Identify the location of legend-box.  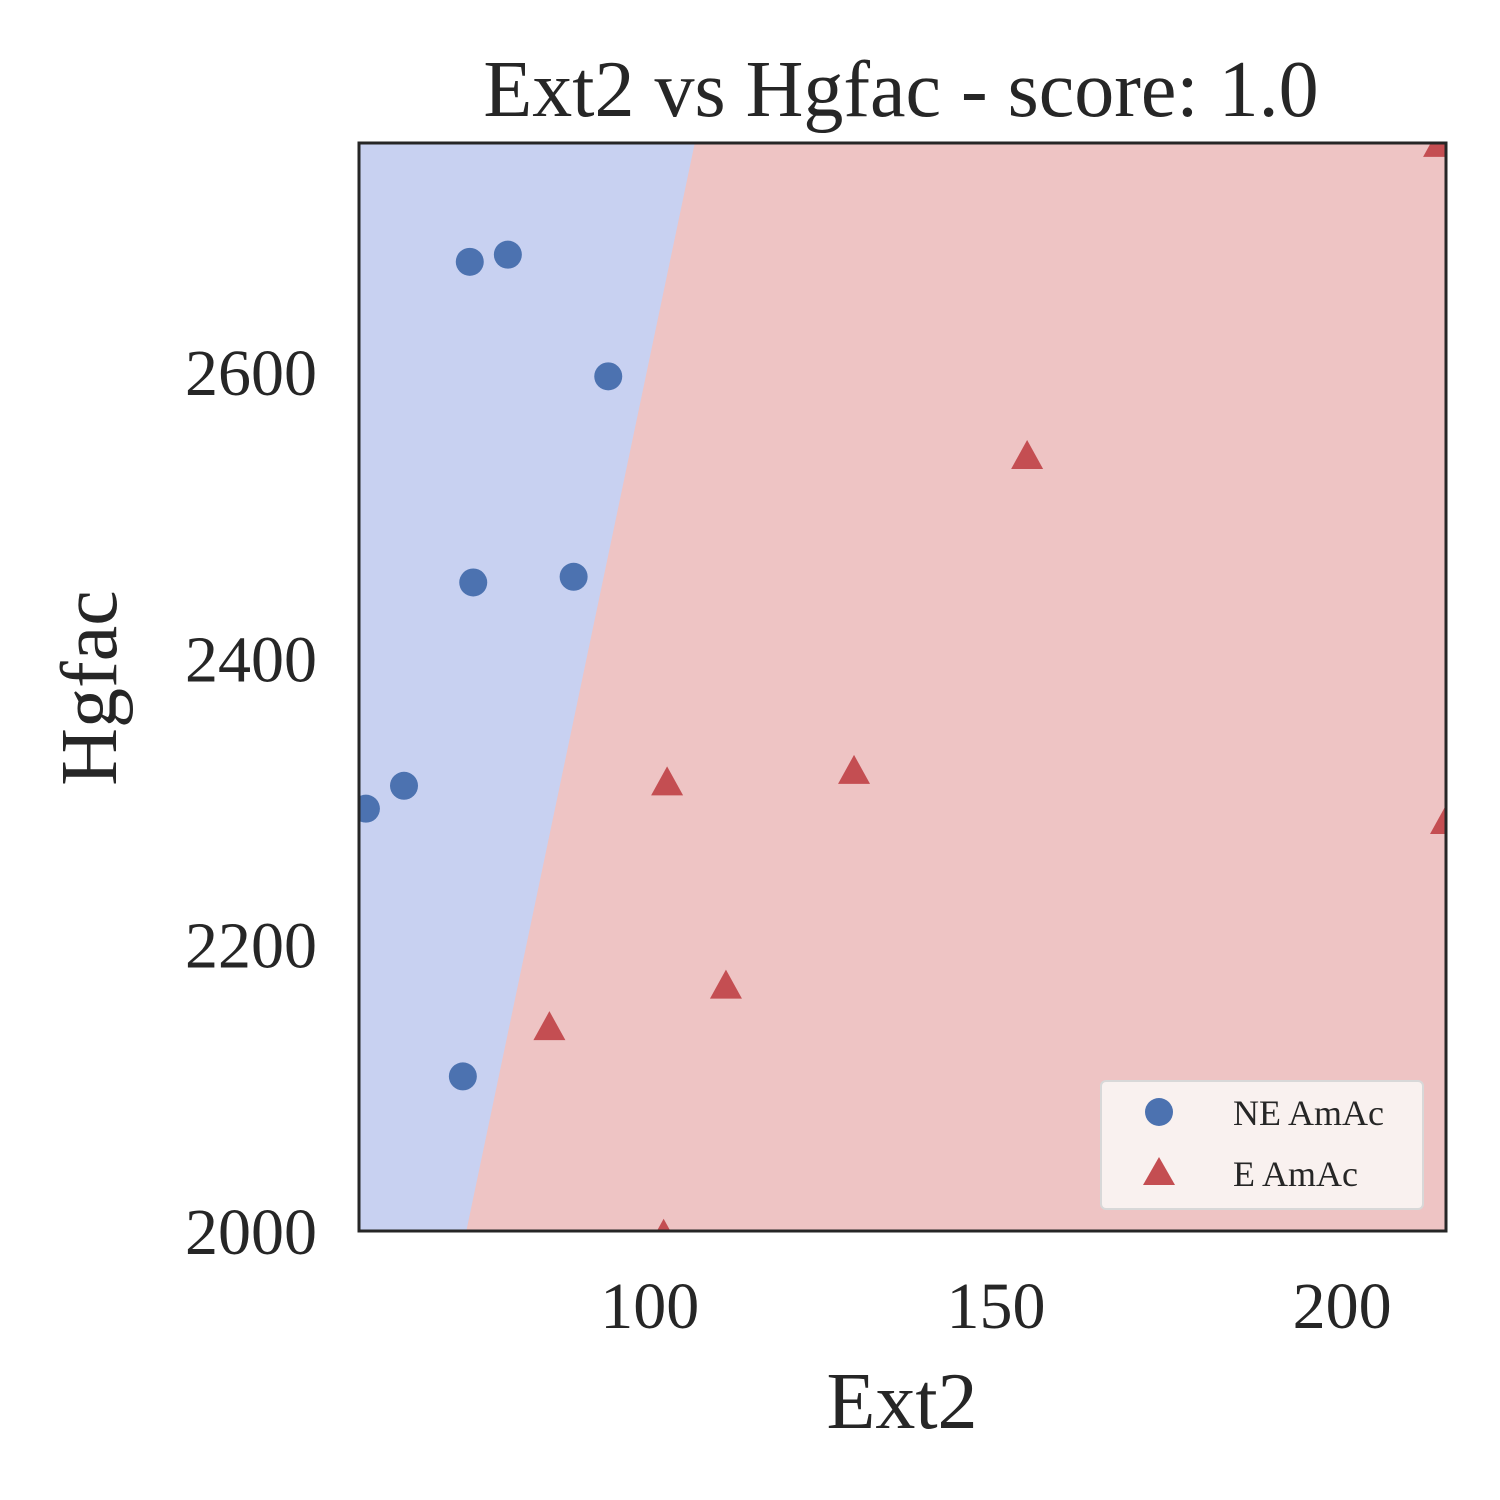
(1262, 1145).